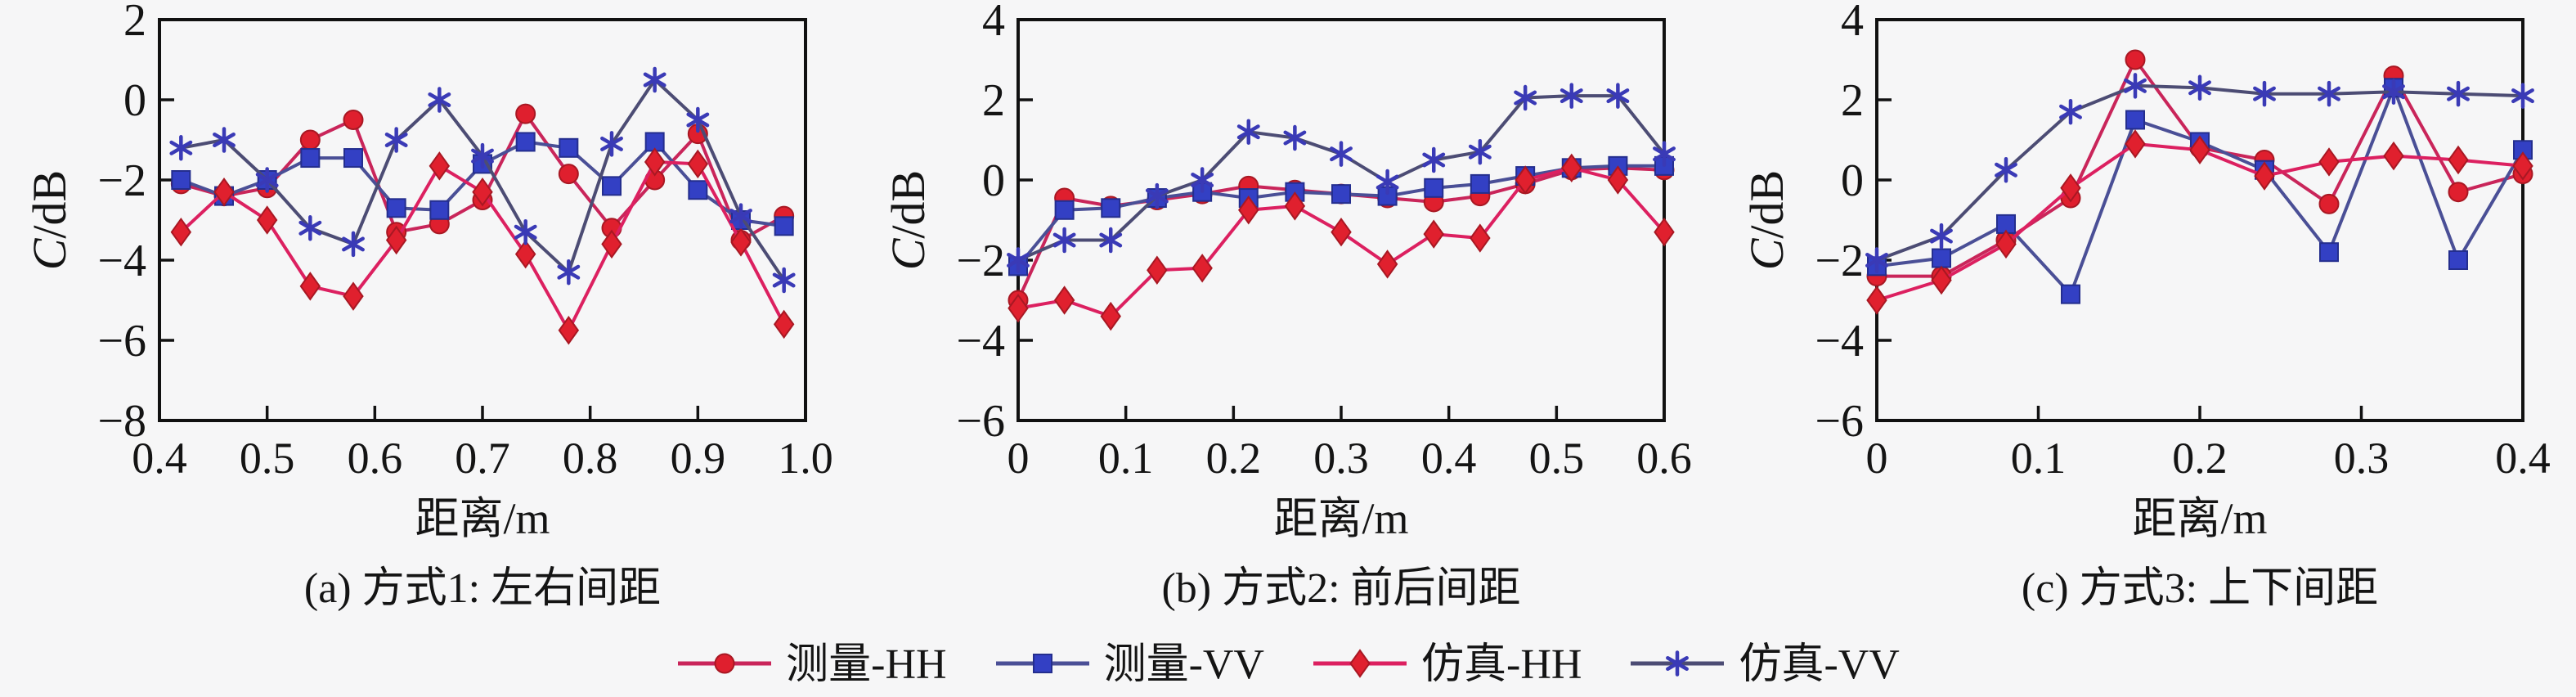 This screenshot has width=2576, height=697. I want to click on legend-sample-svg, so click(1042, 663).